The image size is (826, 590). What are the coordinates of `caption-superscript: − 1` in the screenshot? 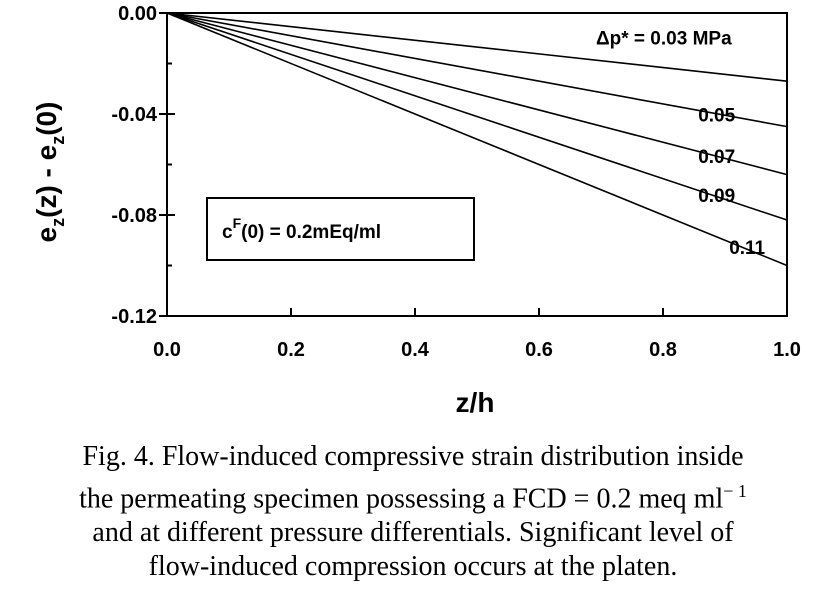 It's located at (735, 491).